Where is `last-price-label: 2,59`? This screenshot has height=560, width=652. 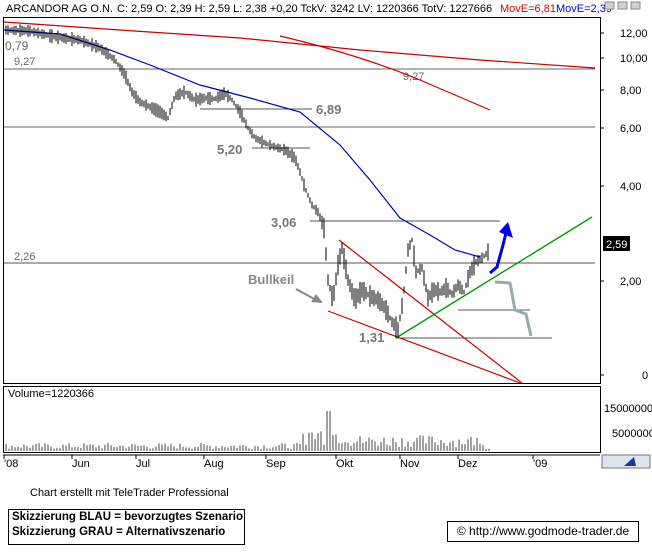
last-price-label: 2,59 is located at coordinates (616, 245).